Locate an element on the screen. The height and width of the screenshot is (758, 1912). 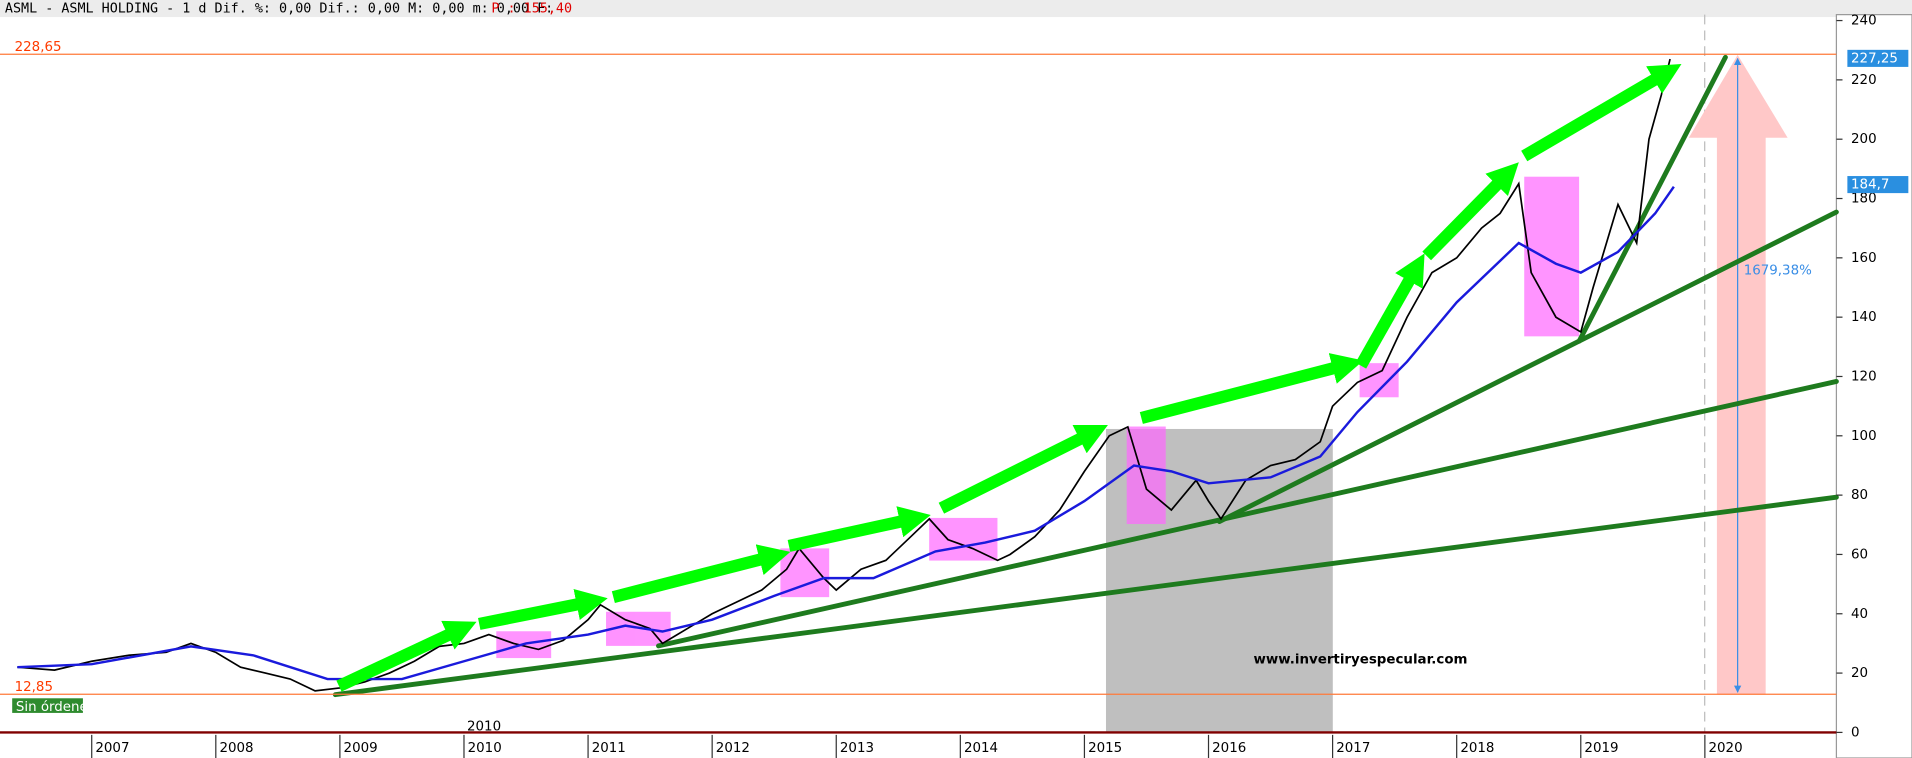
y-tick-label: 120 is located at coordinates (1864, 376).